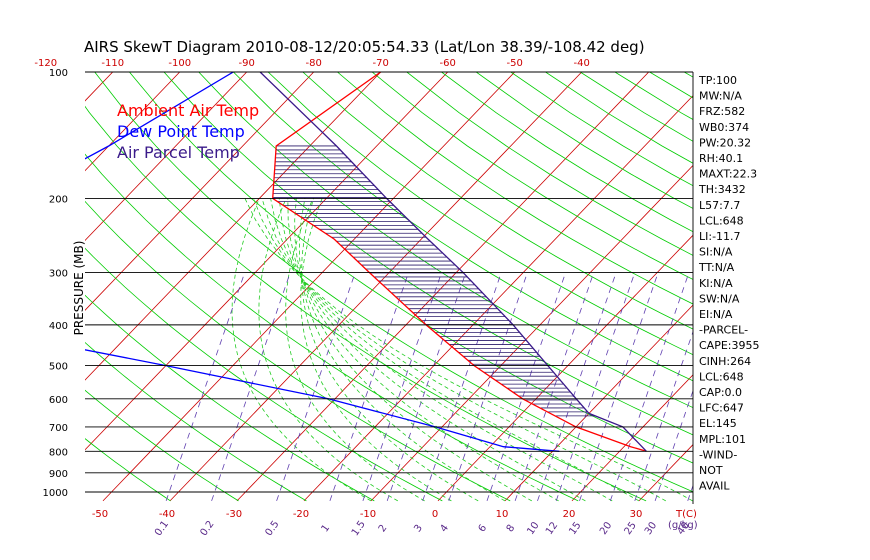 The height and width of the screenshot is (560, 870). What do you see at coordinates (729, 345) in the screenshot?
I see `index-label: CAPE:3955` at bounding box center [729, 345].